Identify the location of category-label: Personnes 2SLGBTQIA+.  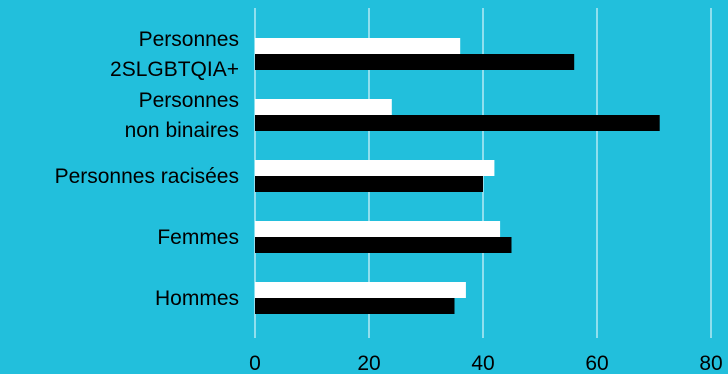
(174, 54).